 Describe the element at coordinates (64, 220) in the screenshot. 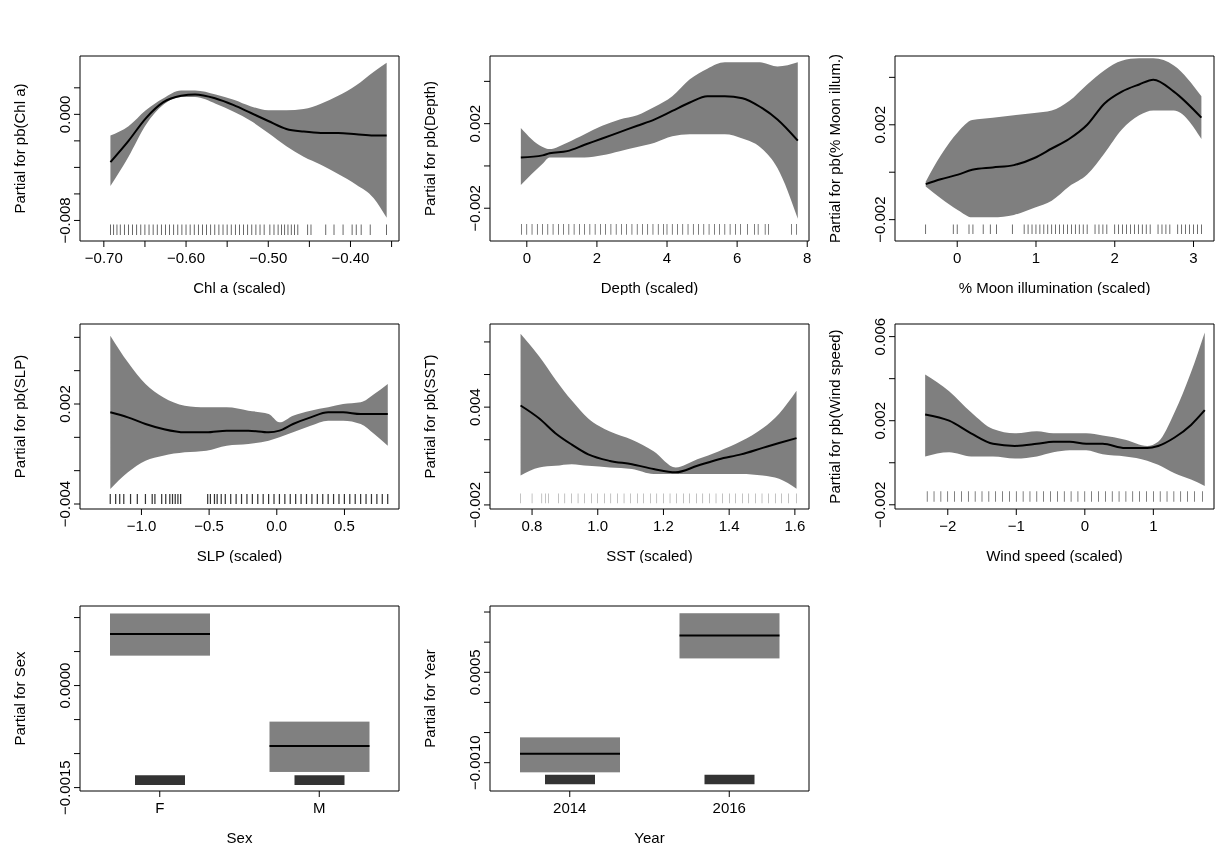

I see `y-tick-label: −0.008` at that location.